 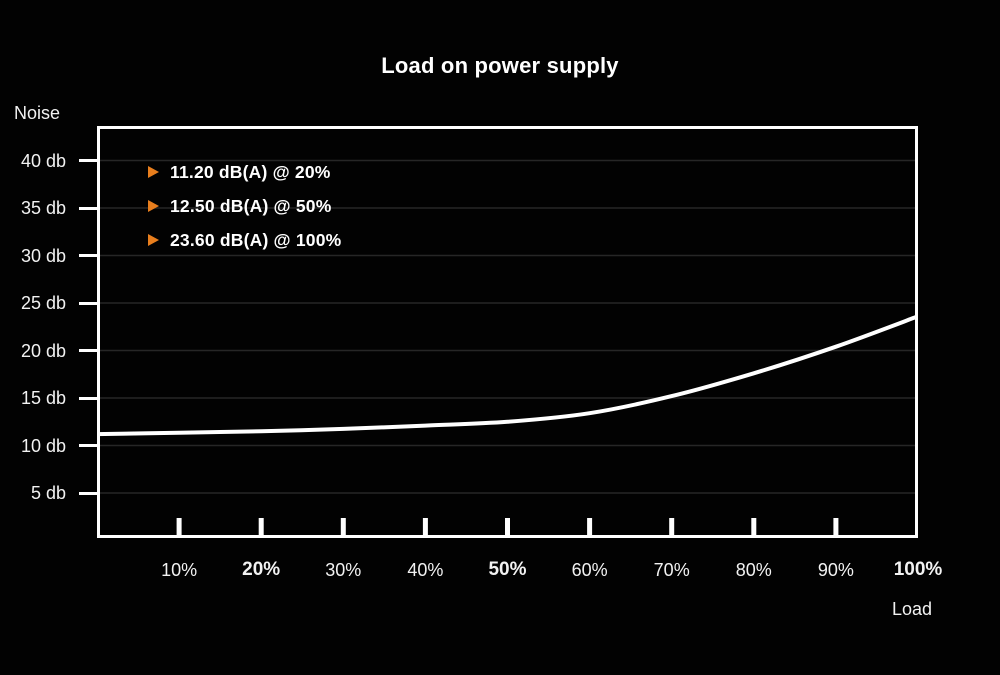 What do you see at coordinates (753, 570) in the screenshot?
I see `x-tick-label: 80%` at bounding box center [753, 570].